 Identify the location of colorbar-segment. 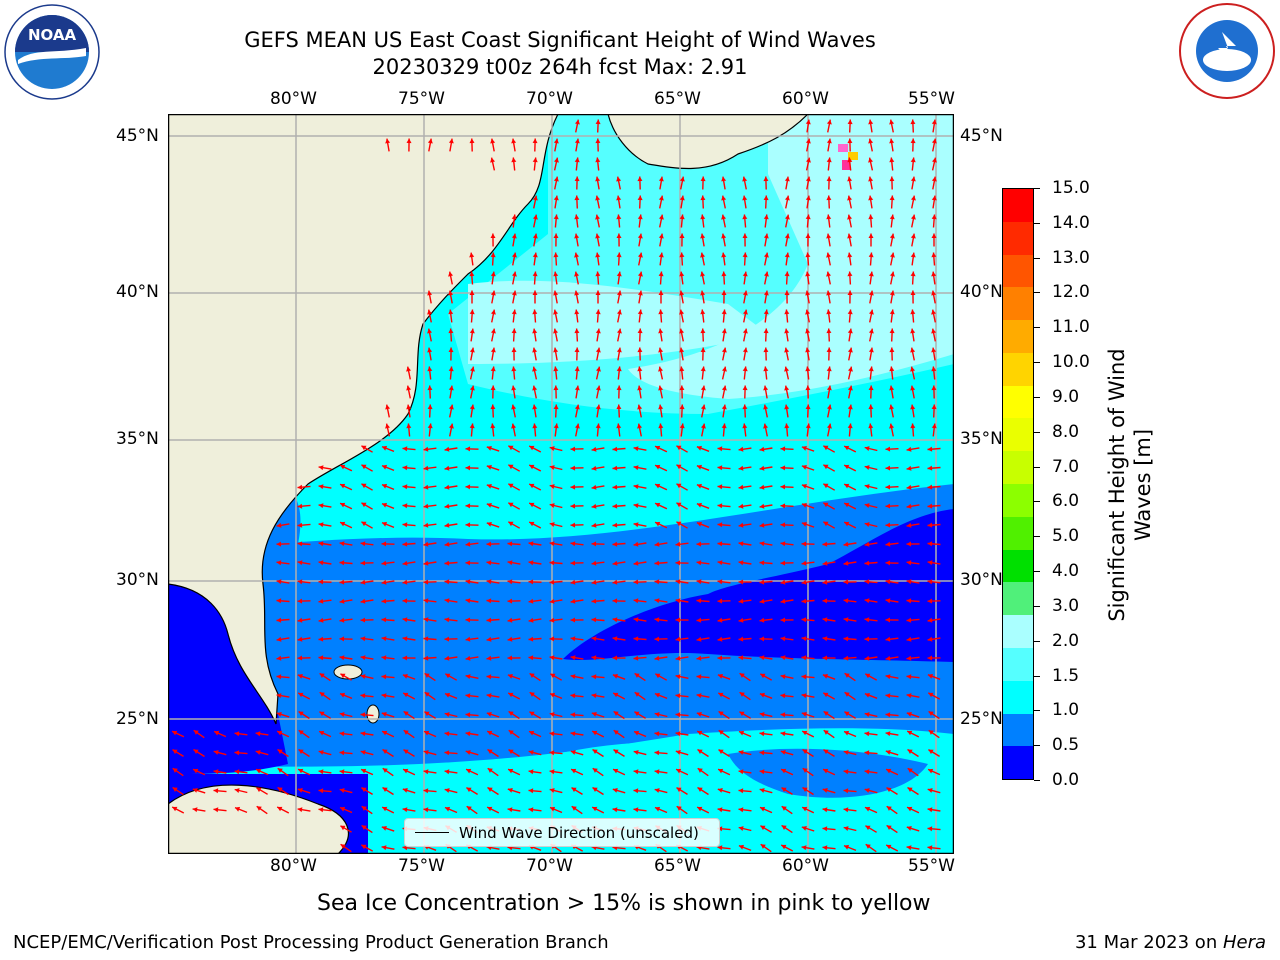
(1018, 664).